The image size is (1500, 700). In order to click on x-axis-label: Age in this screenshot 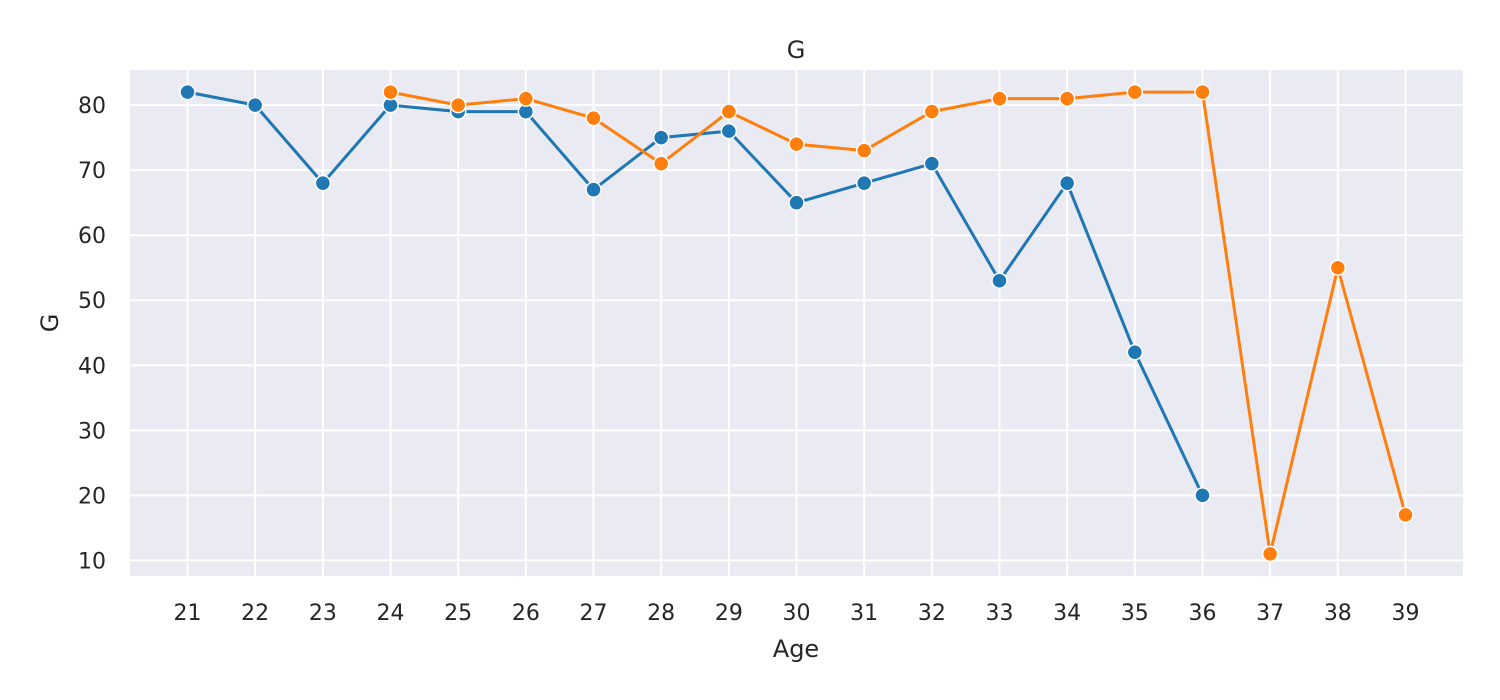, I will do `click(796, 649)`.